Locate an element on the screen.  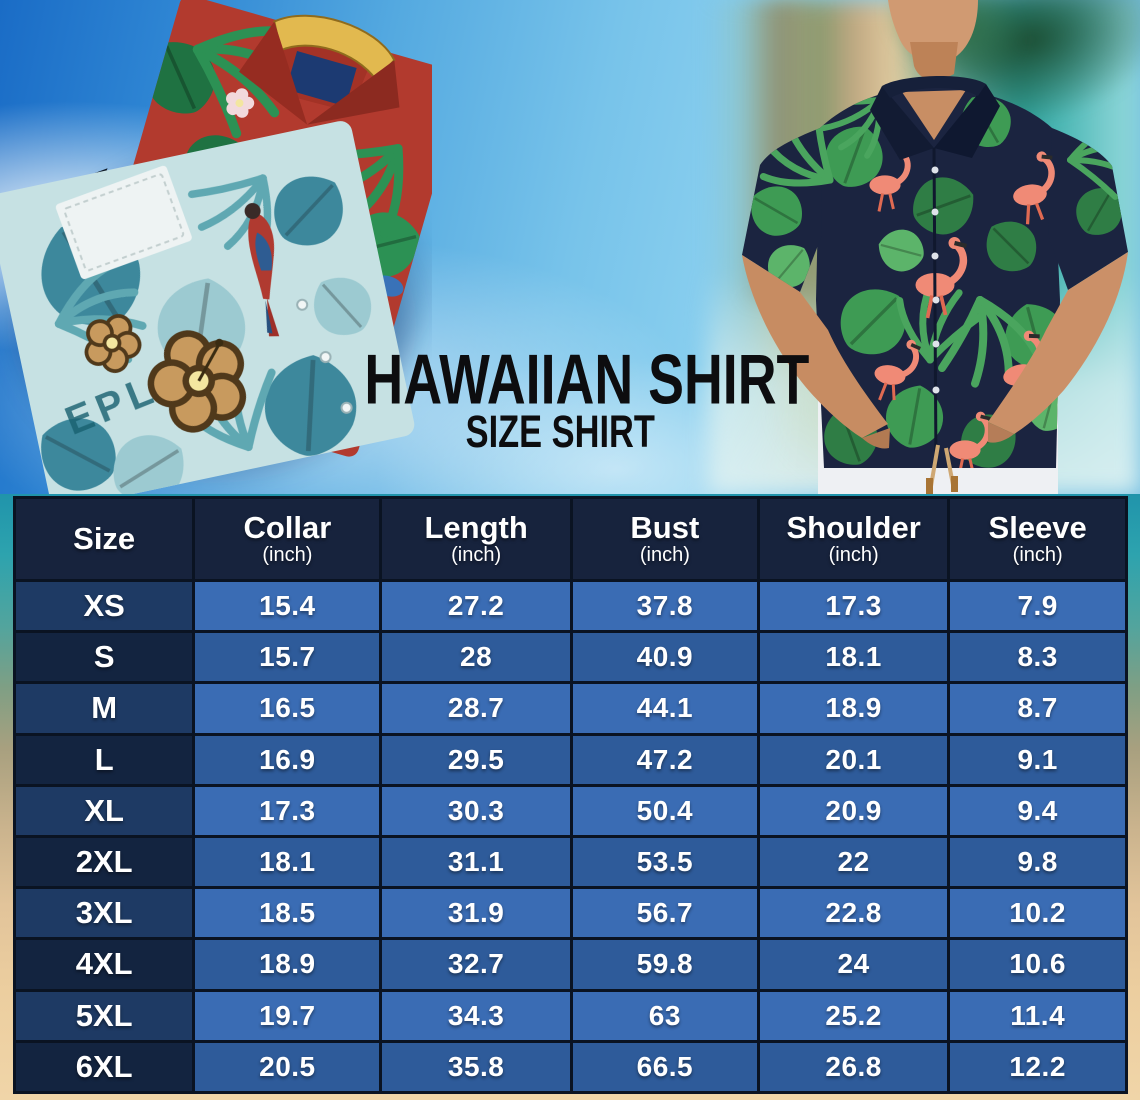
value-cell: 18.5 is located at coordinates (287, 913).